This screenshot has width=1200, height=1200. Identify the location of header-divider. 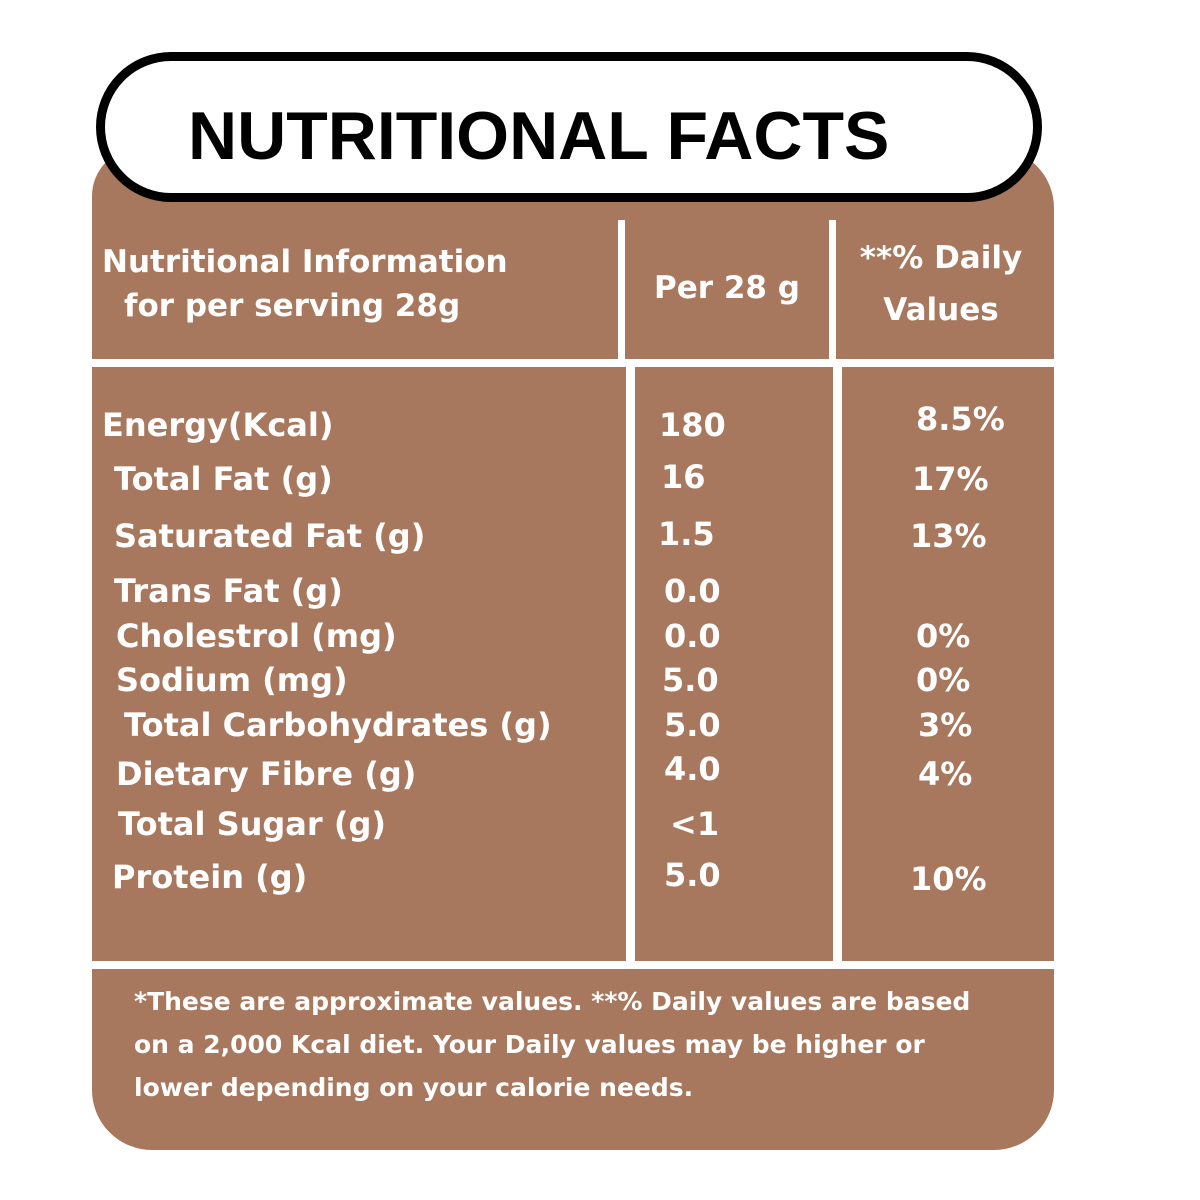
(573, 363).